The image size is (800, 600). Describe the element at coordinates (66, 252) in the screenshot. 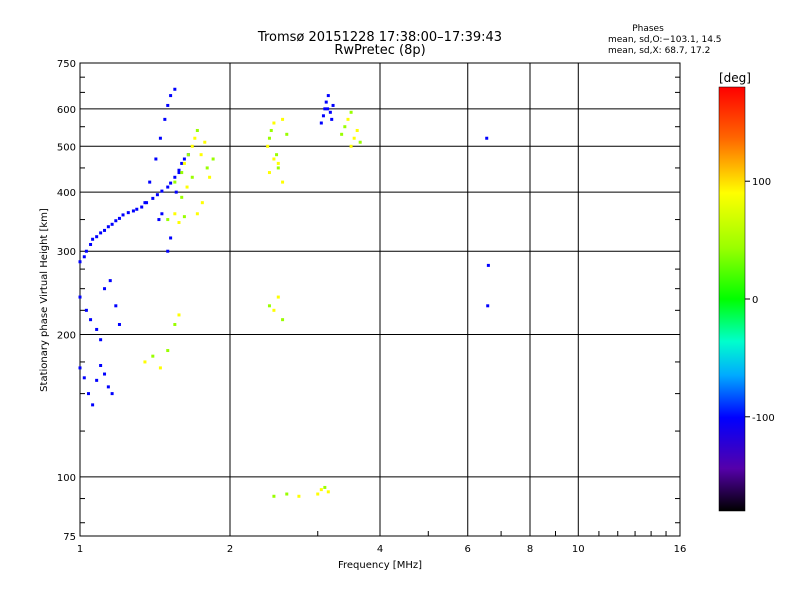

I see `y-tick-label: 300` at that location.